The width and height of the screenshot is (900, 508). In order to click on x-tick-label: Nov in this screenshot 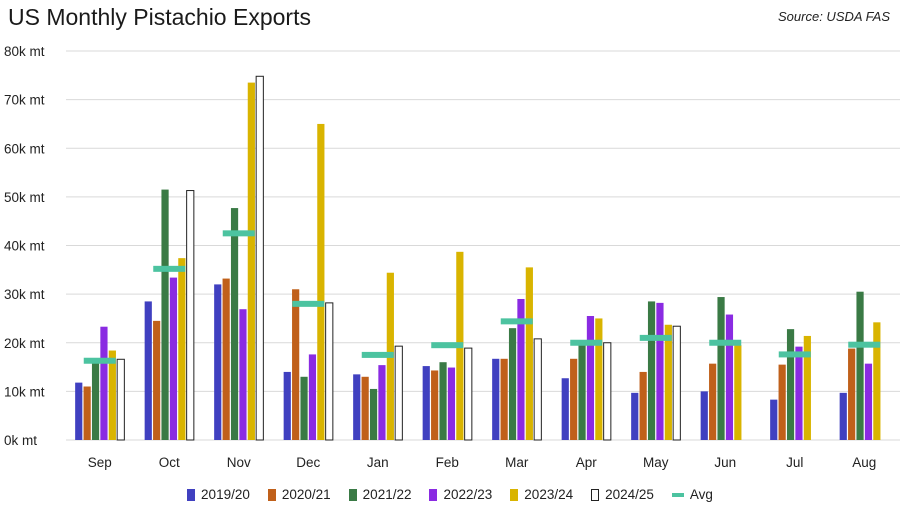, I will do `click(239, 462)`.